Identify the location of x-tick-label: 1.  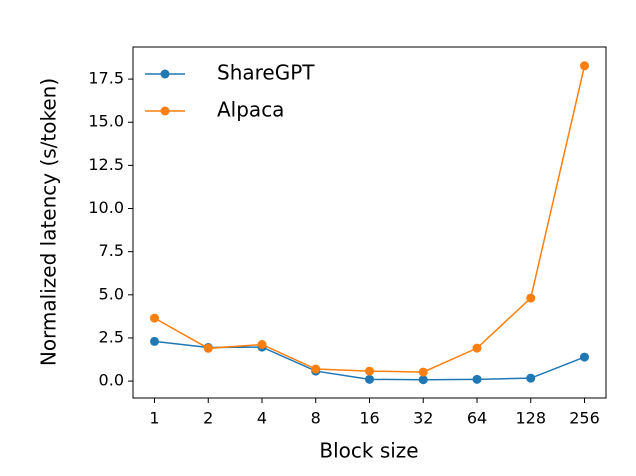
(154, 418).